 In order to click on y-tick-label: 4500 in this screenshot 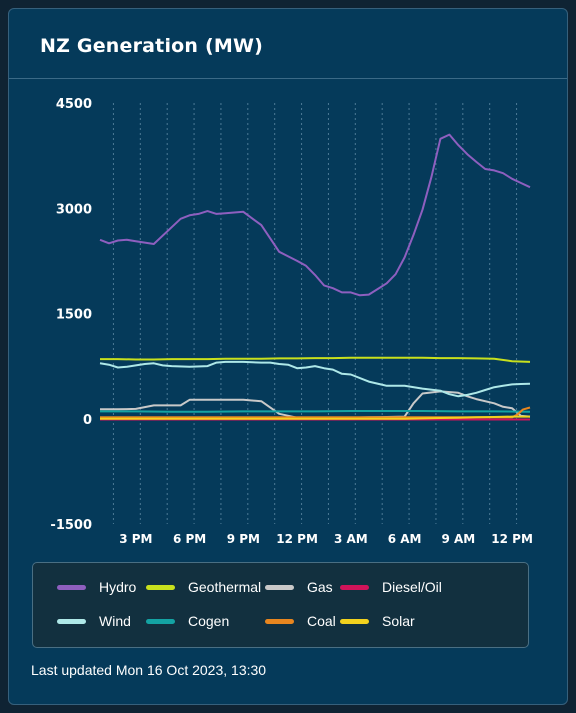, I will do `click(74, 104)`.